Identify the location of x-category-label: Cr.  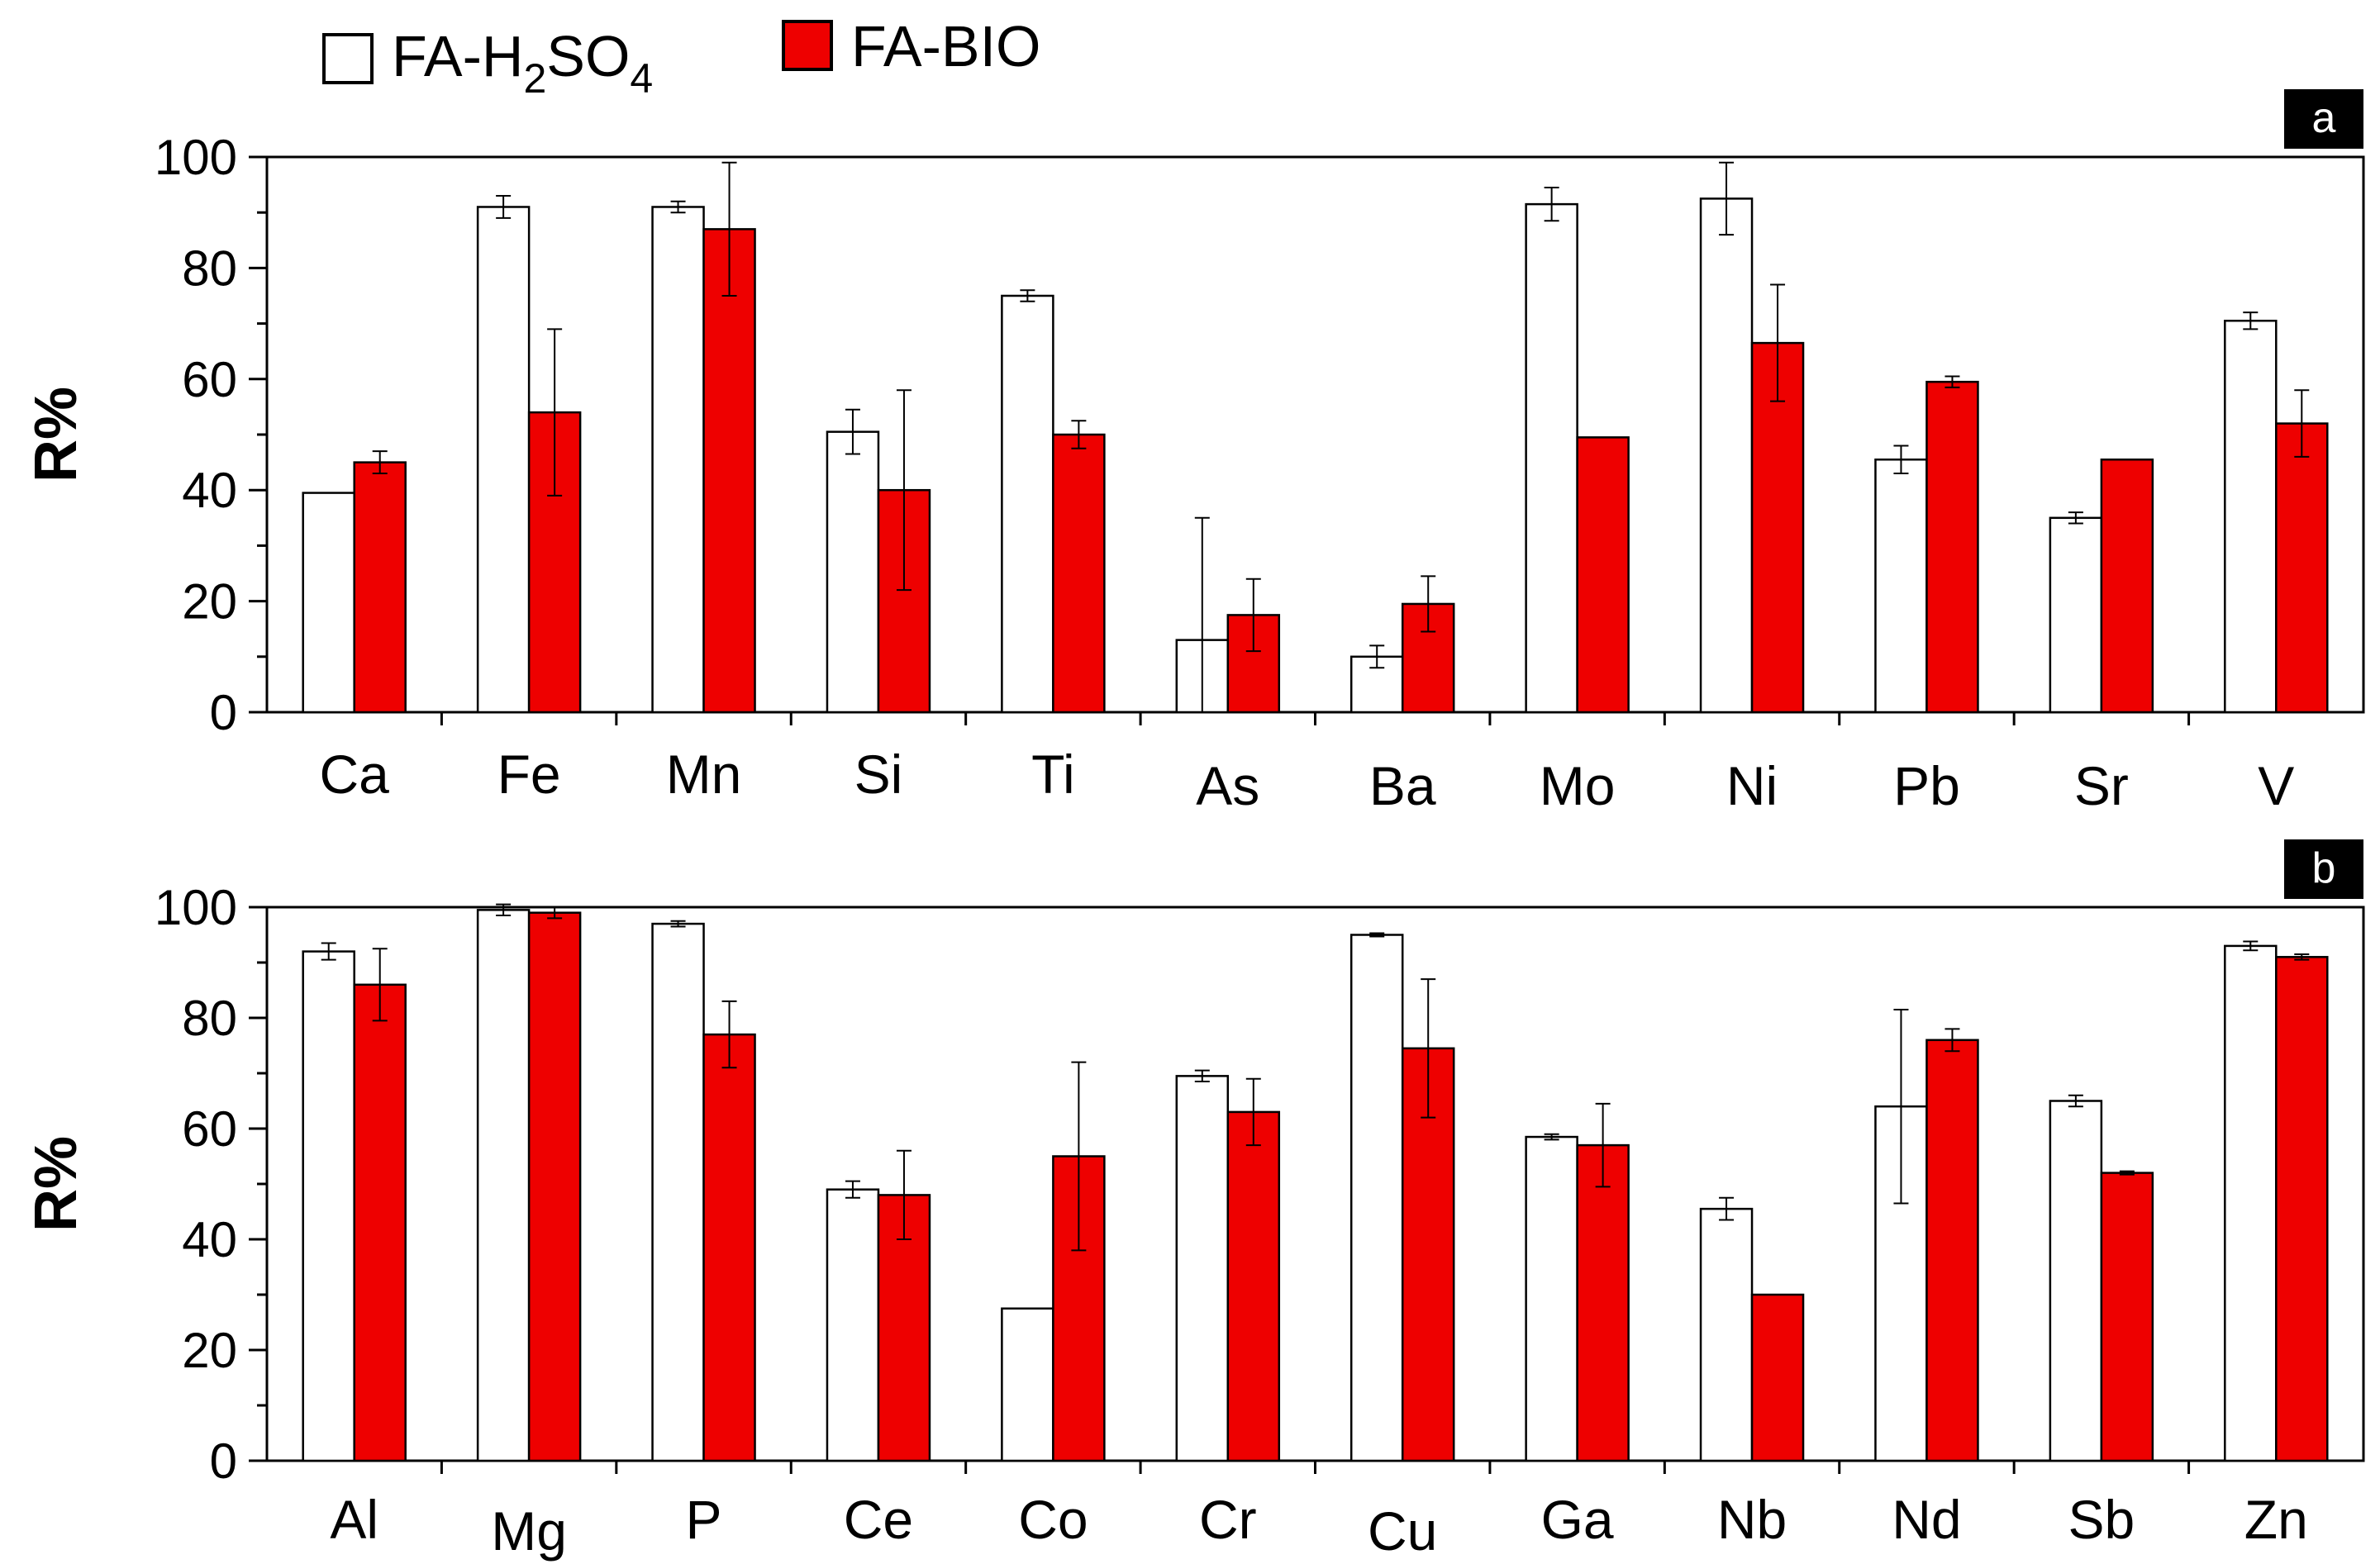
(1228, 1519).